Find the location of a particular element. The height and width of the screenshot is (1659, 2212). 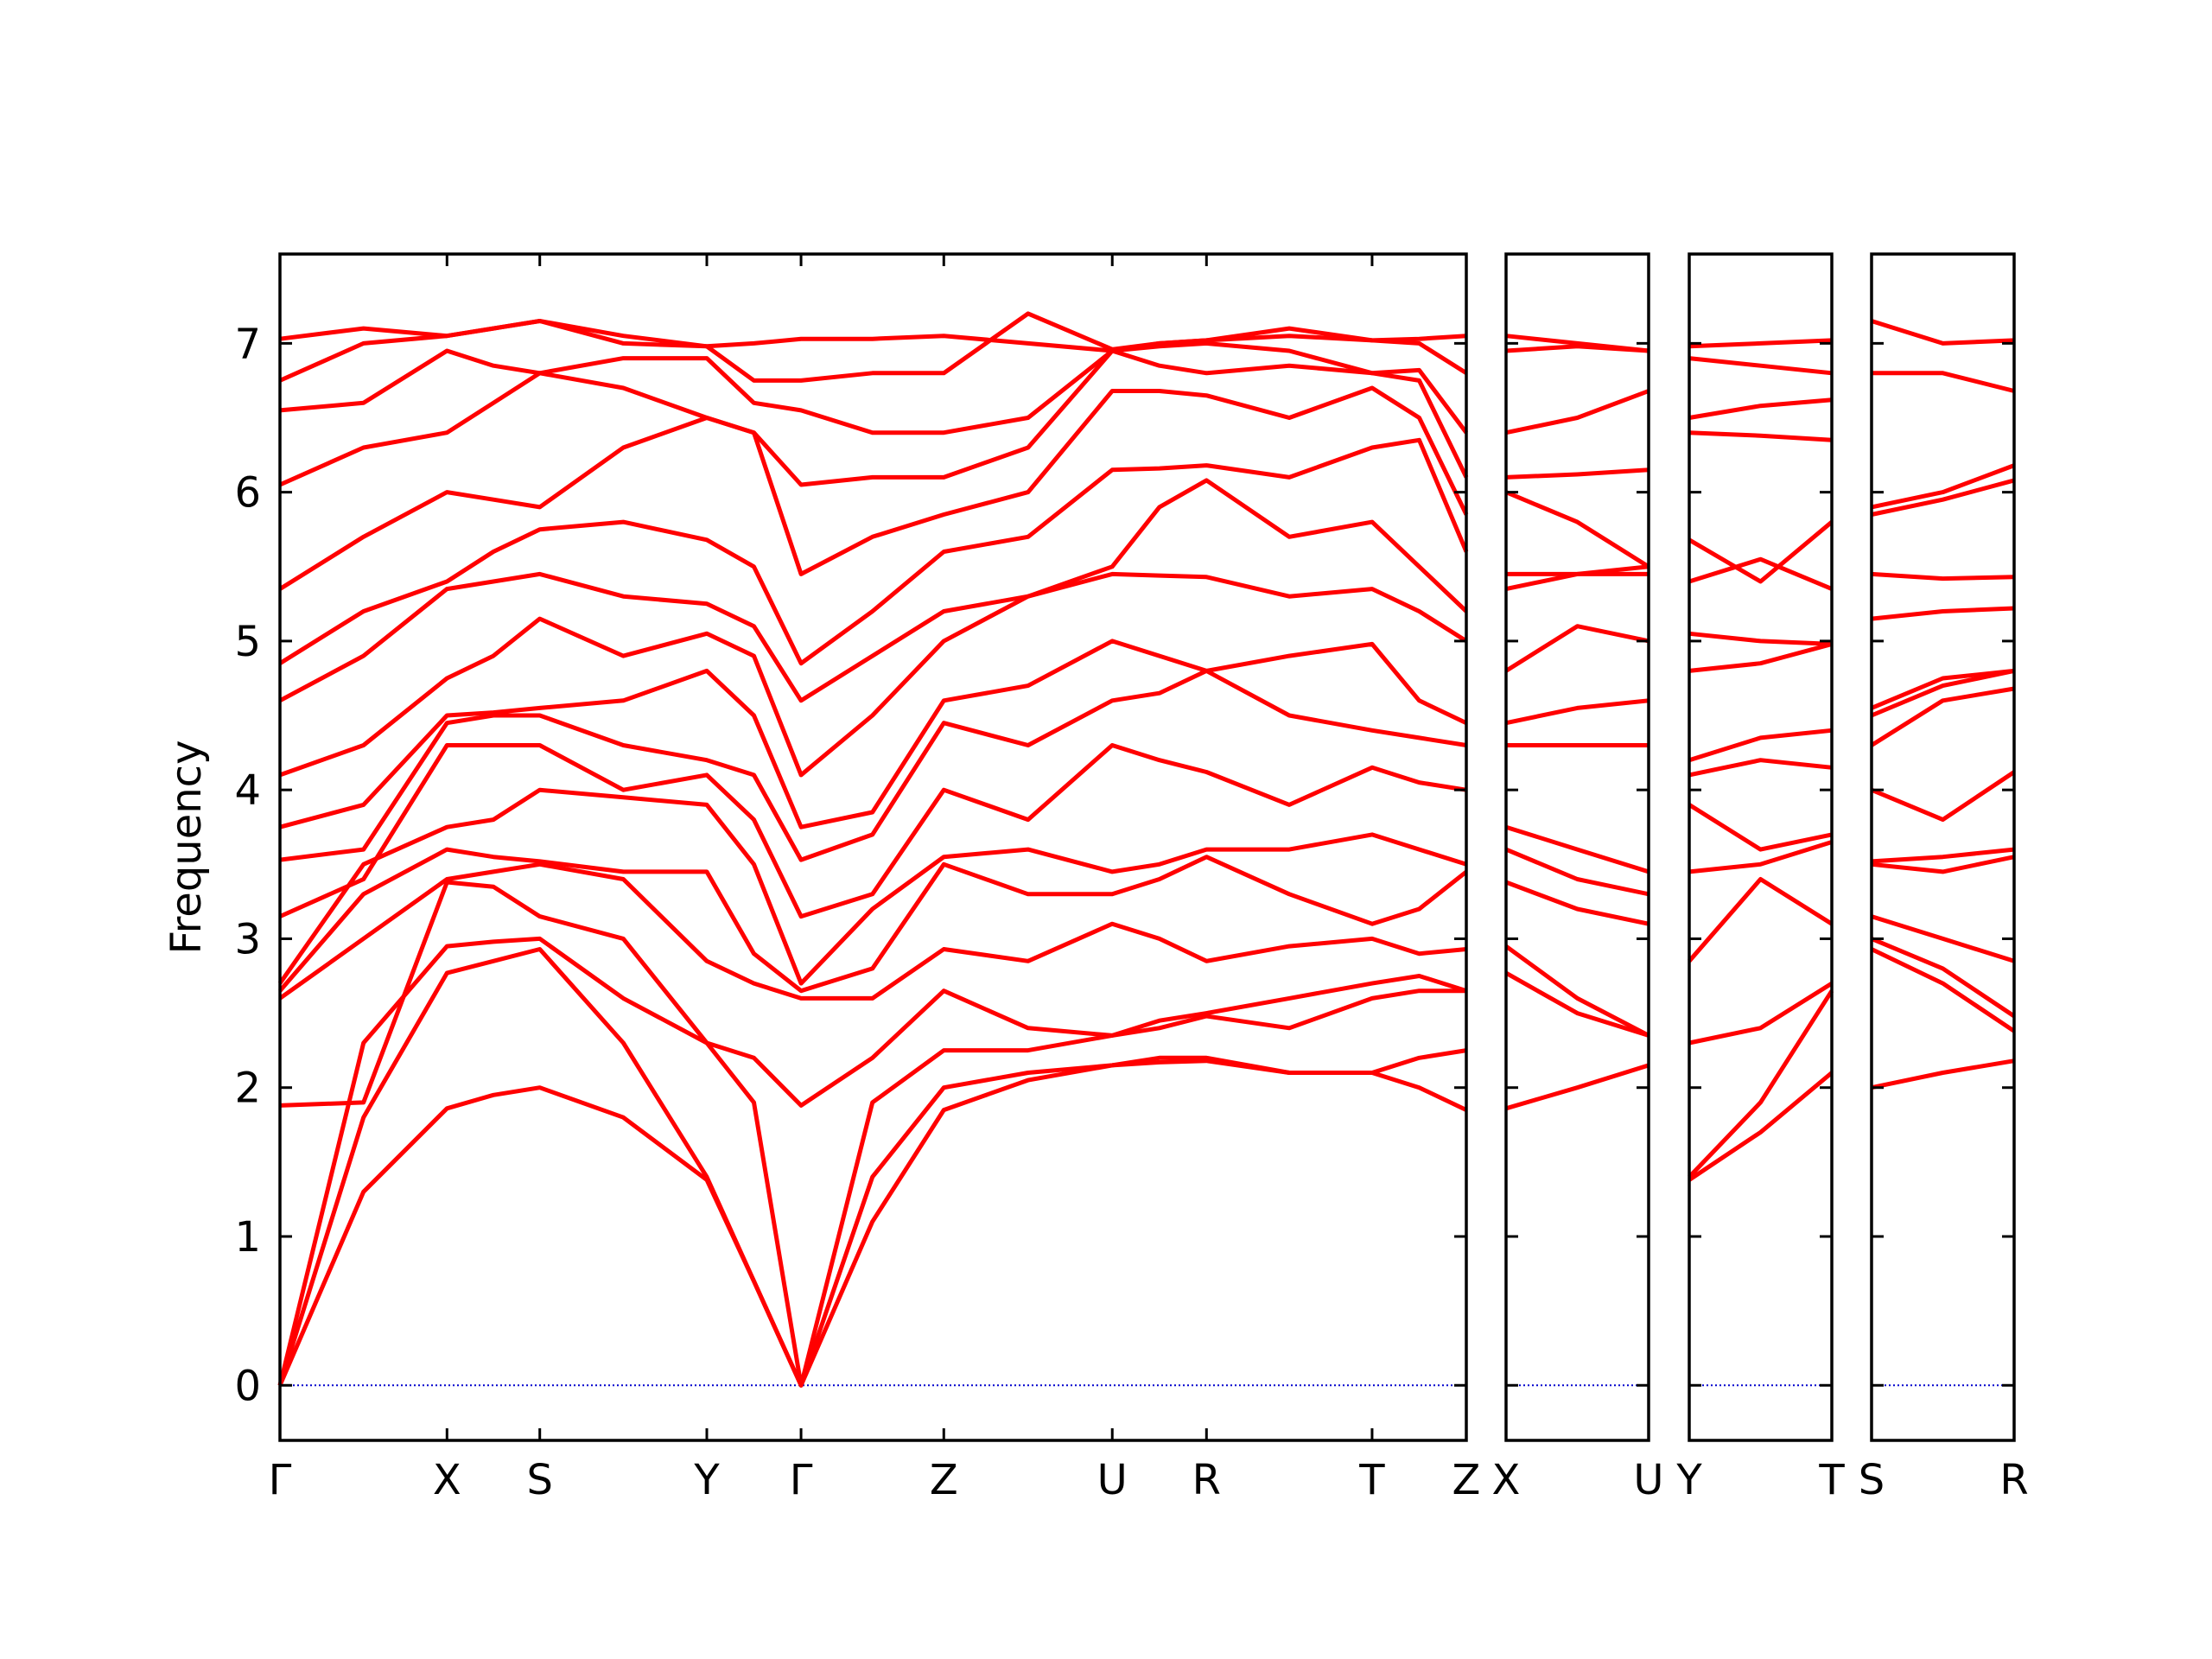

y-tick-label: 7 is located at coordinates (247, 344).